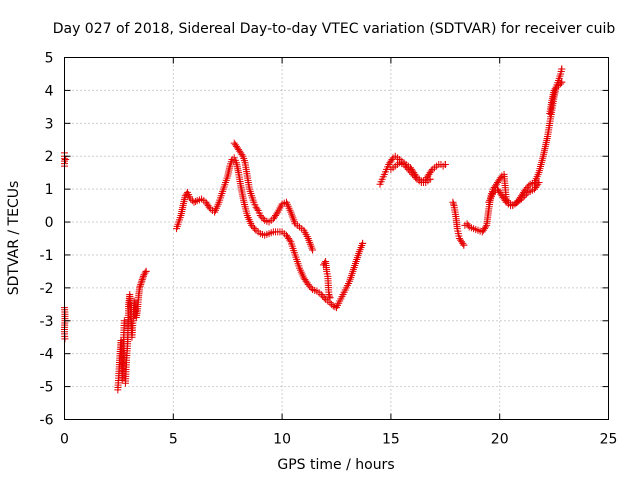  I want to click on y-tick-label: -1, so click(47, 256).